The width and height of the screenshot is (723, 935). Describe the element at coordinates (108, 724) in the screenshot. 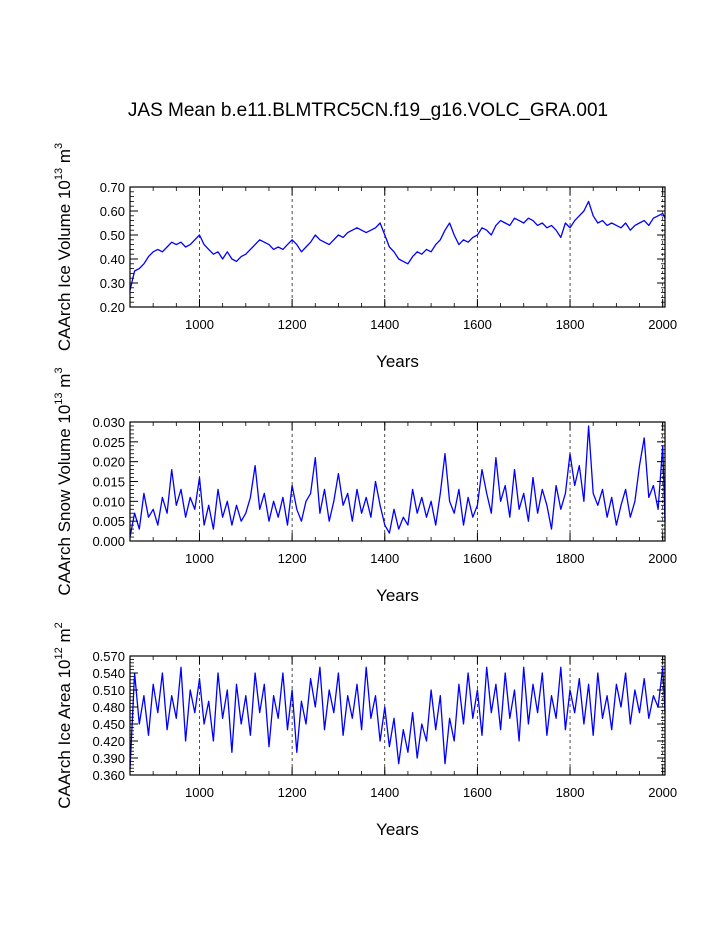

I see `ice-area-y-tick-label: 0.450` at that location.